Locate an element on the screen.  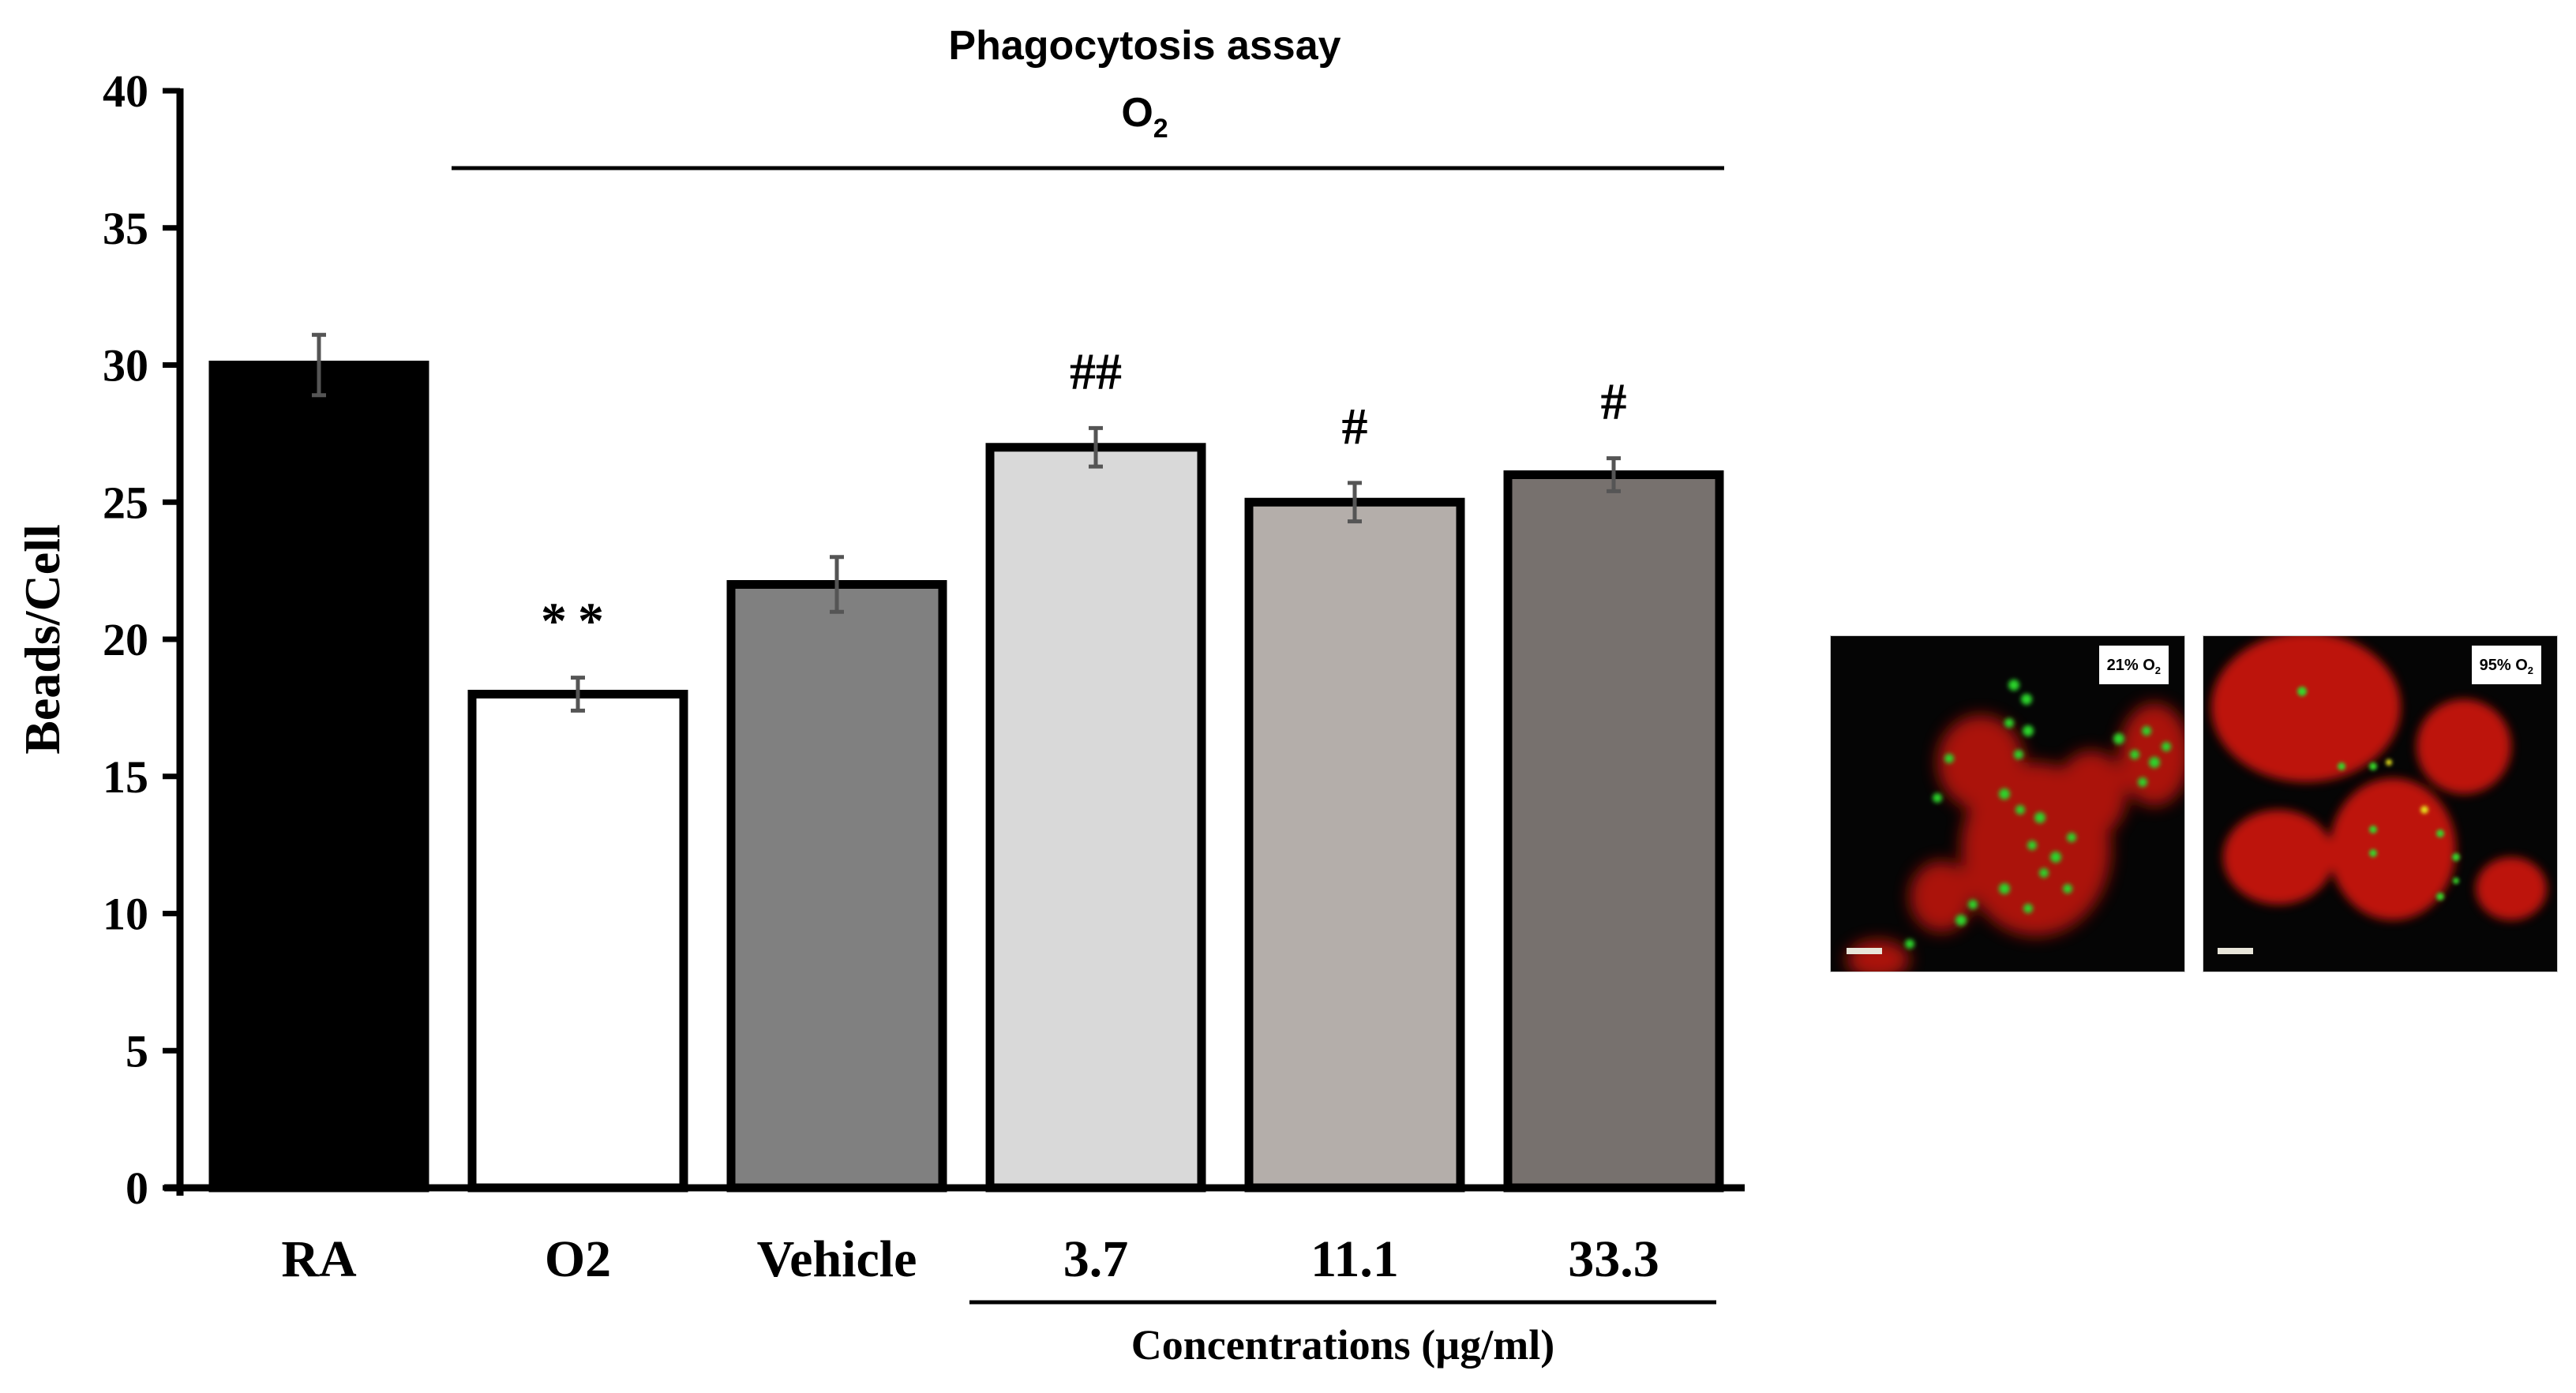
microscopy-image-21-percent-o2: 21% O2 is located at coordinates (2007, 804).